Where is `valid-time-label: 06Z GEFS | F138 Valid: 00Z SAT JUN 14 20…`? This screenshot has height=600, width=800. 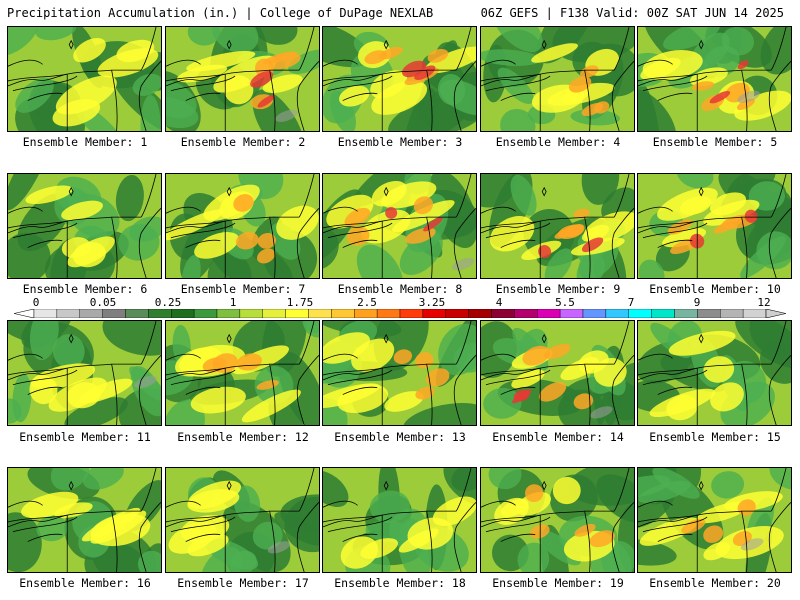 valid-time-label: 06Z GEFS | F138 Valid: 00Z SAT JUN 14 20… is located at coordinates (632, 13).